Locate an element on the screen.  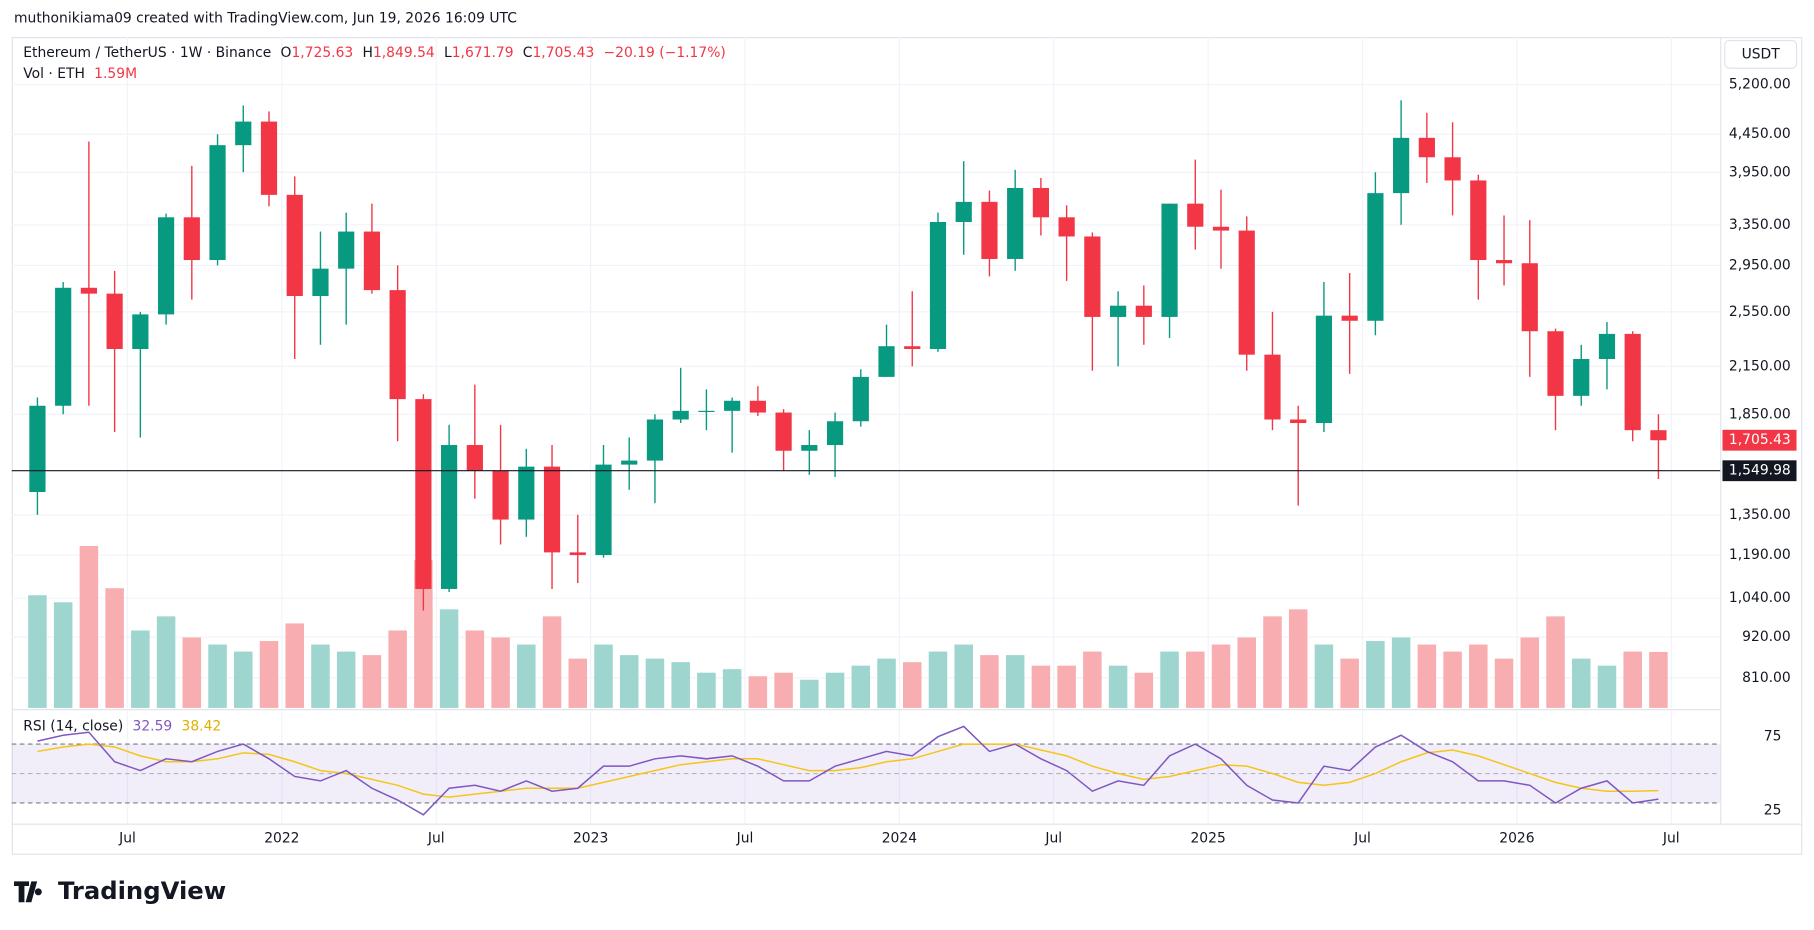
rsi-tick-label: 75 is located at coordinates (1773, 737).